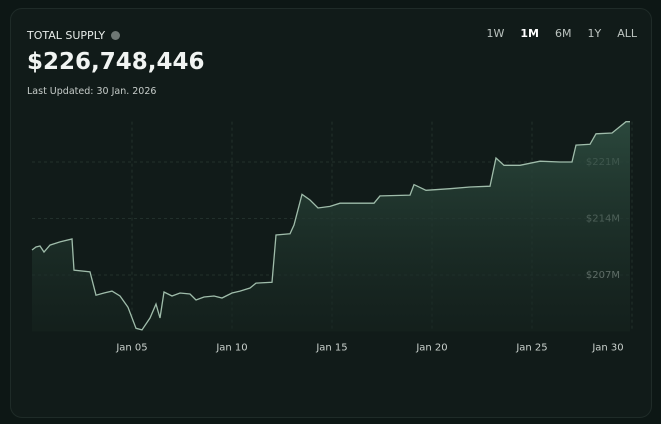 The image size is (661, 424). I want to click on x-tick-label: Jan 15, so click(331, 348).